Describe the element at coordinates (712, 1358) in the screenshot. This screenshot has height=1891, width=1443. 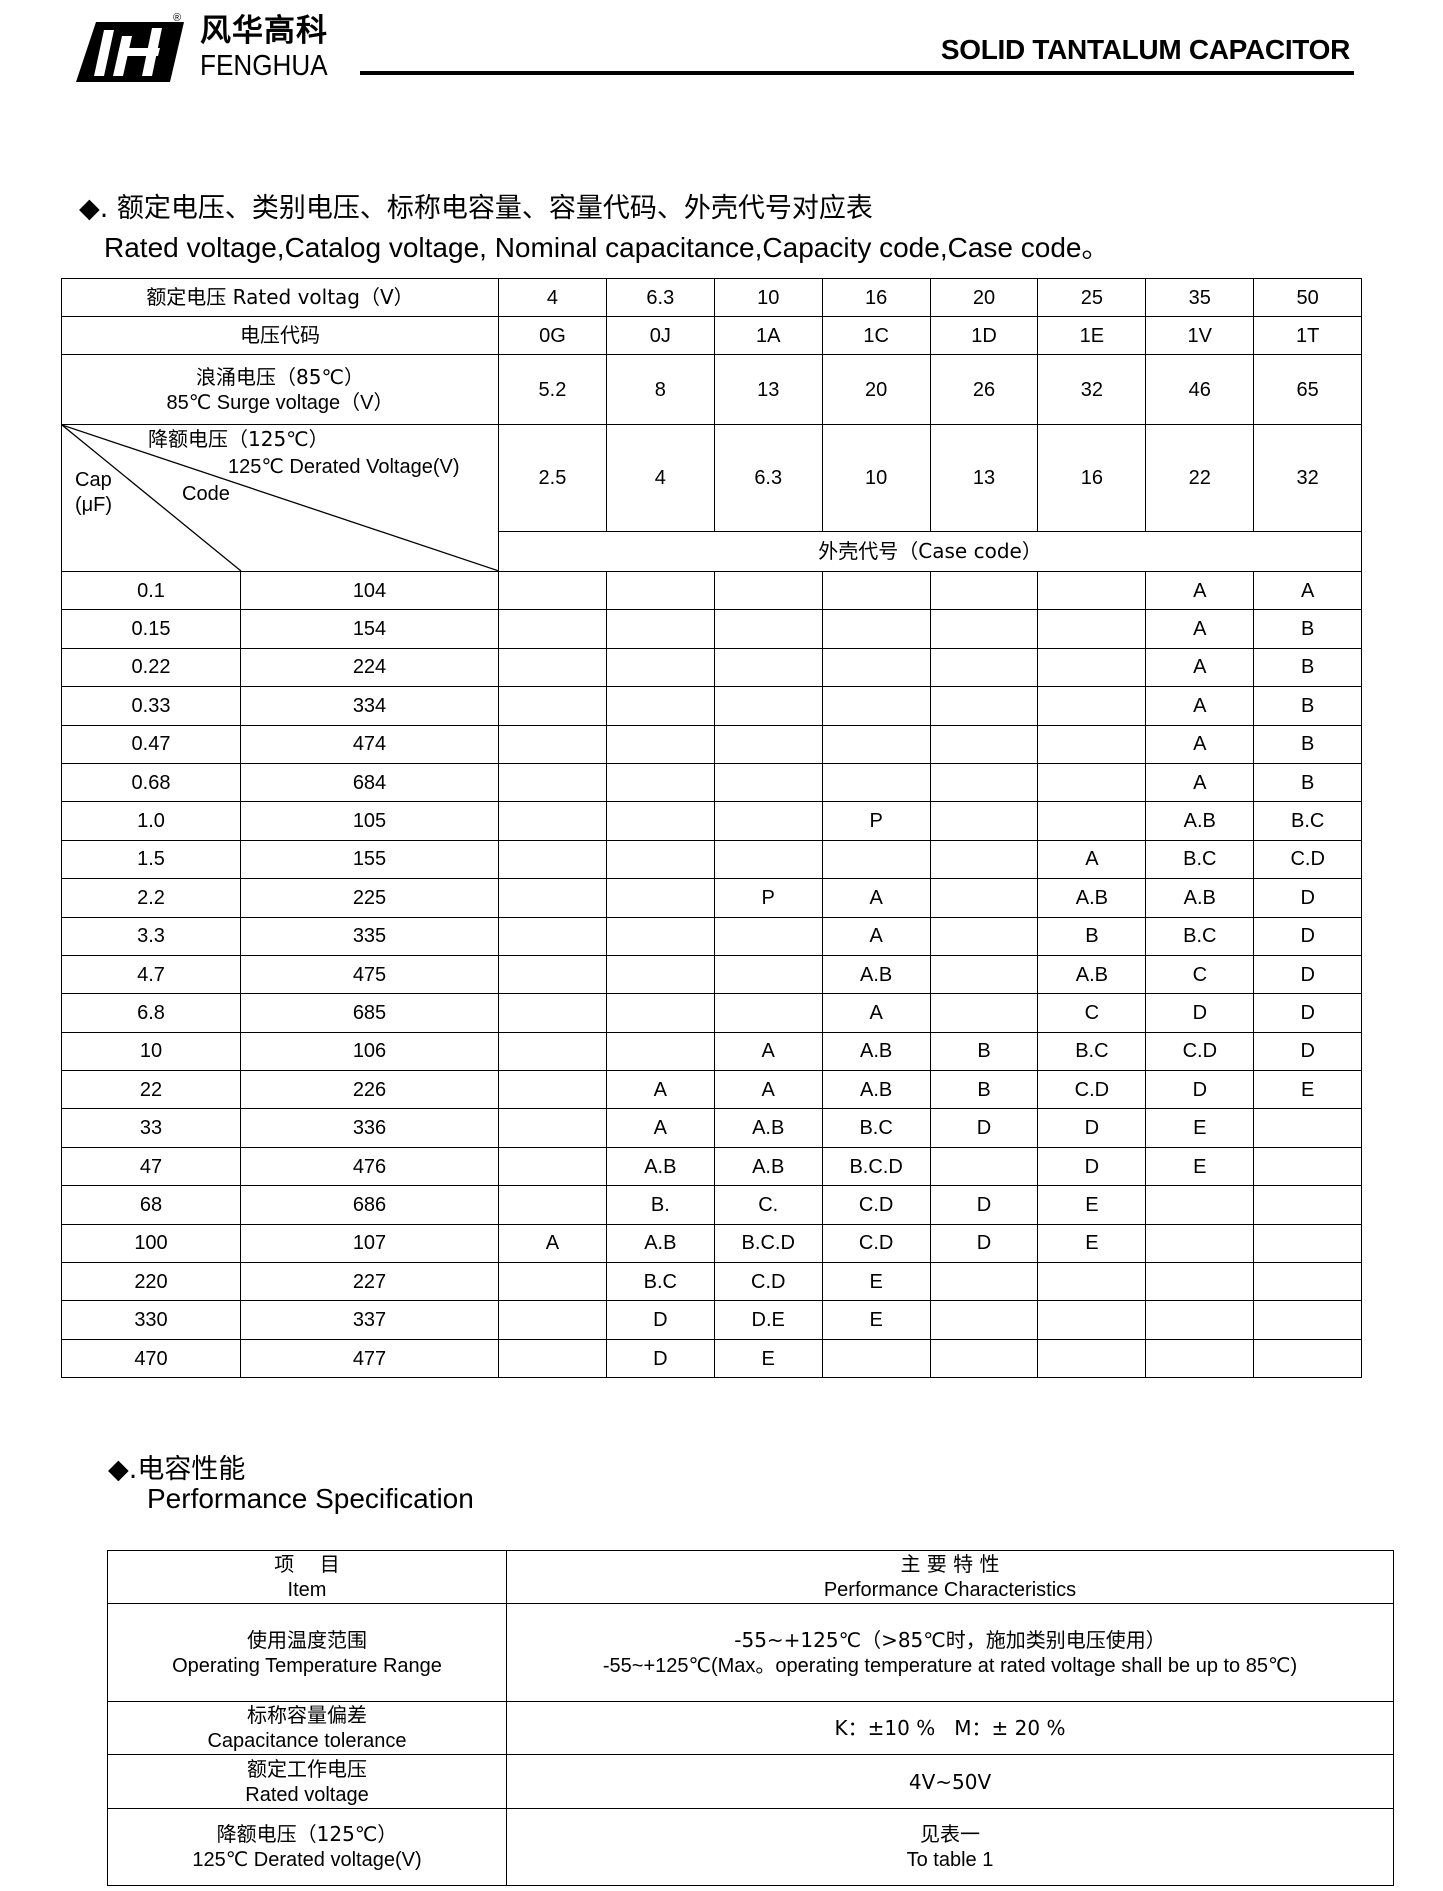
I see `table-row: 470 477 D E` at that location.